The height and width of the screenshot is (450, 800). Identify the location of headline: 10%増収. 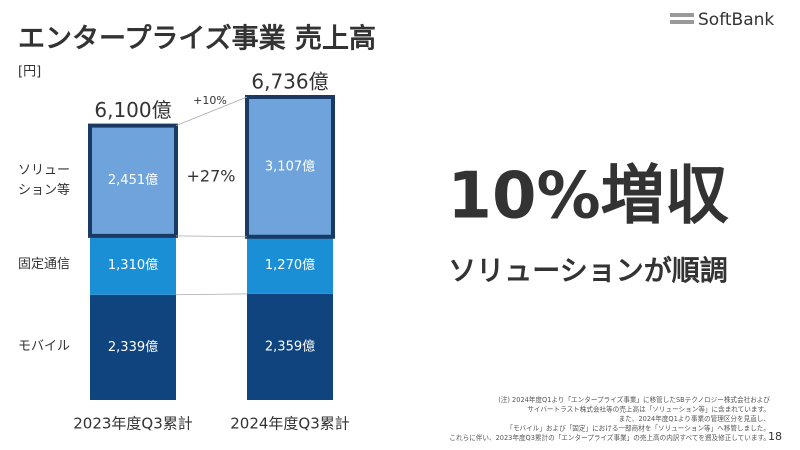
(587, 197).